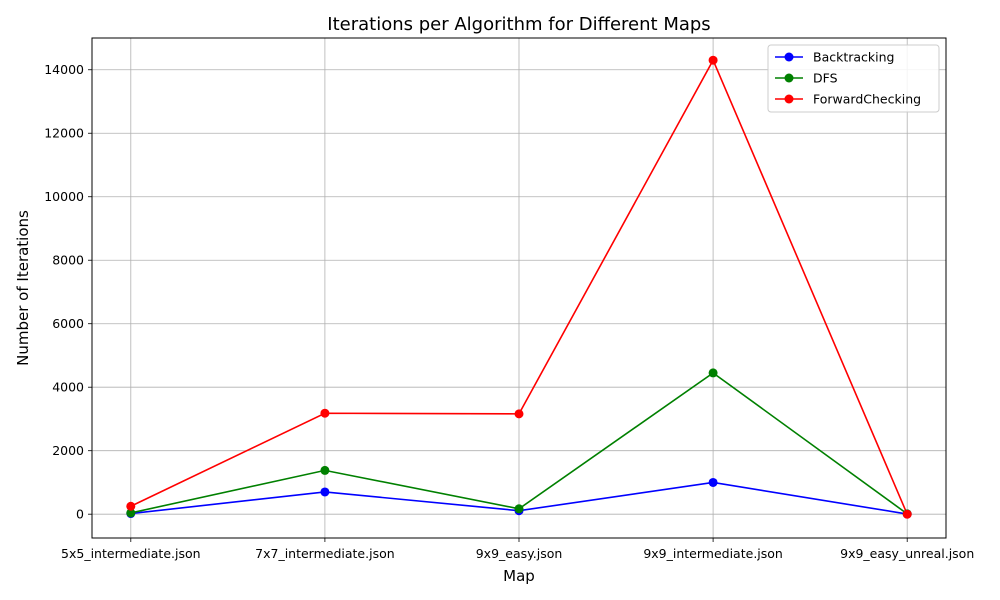 The height and width of the screenshot is (600, 1000). I want to click on y-tick-label: 12000, so click(64, 133).